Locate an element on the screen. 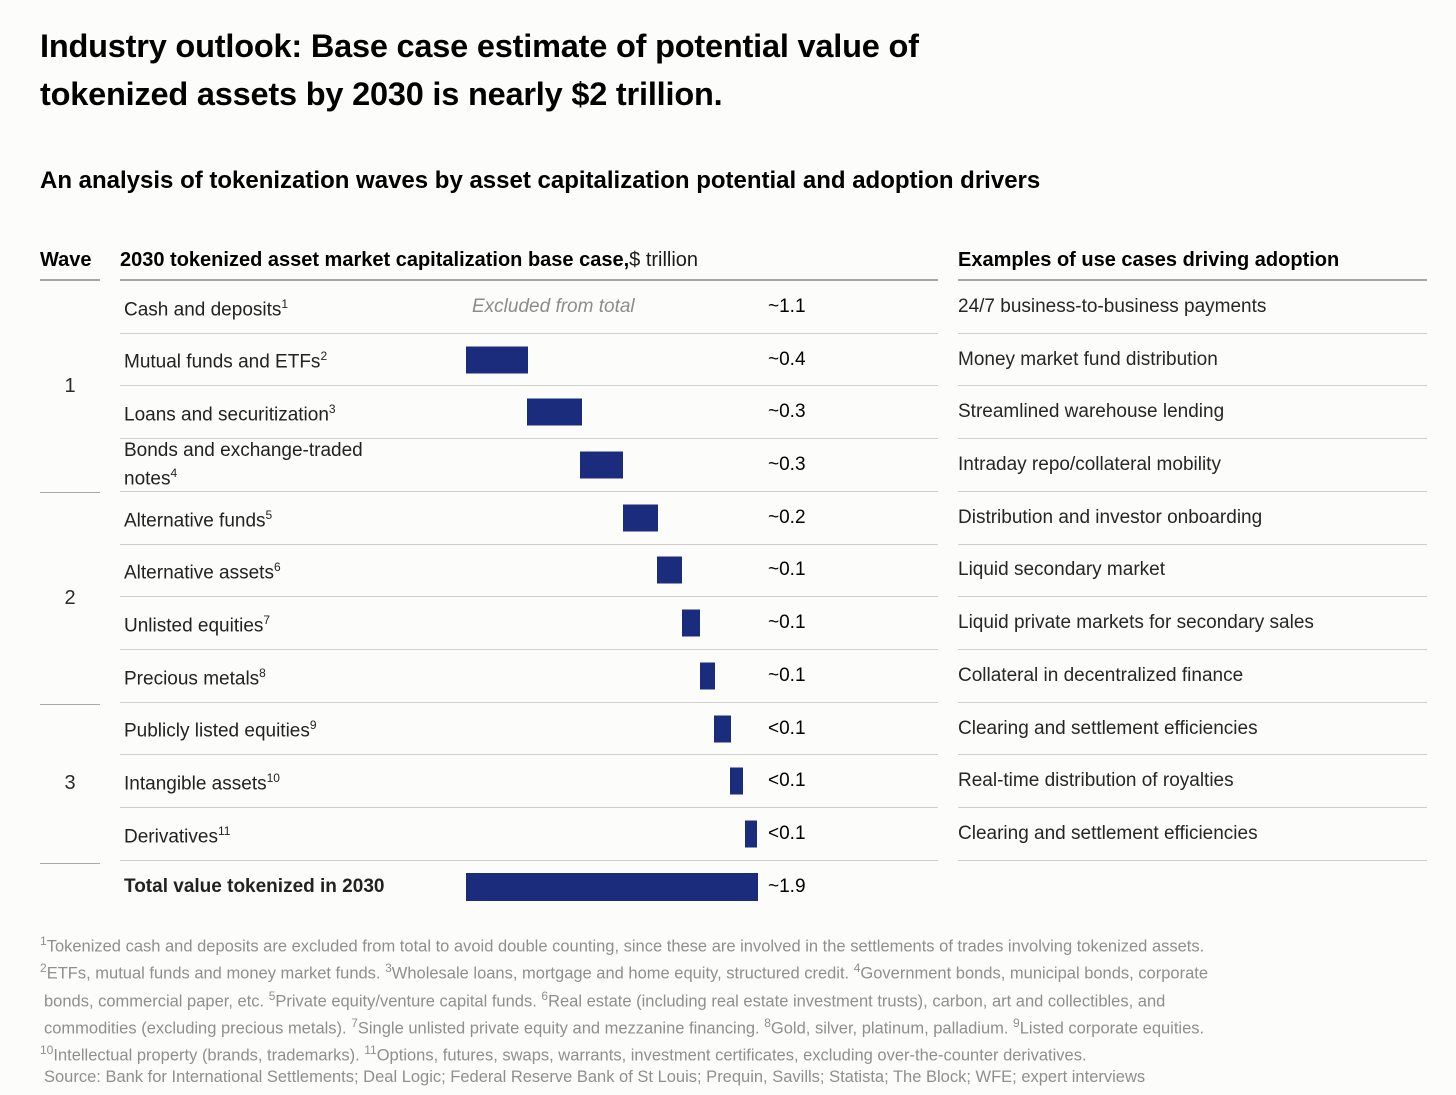  table-row: Intangible assets10 <0.1 is located at coordinates (529, 782).